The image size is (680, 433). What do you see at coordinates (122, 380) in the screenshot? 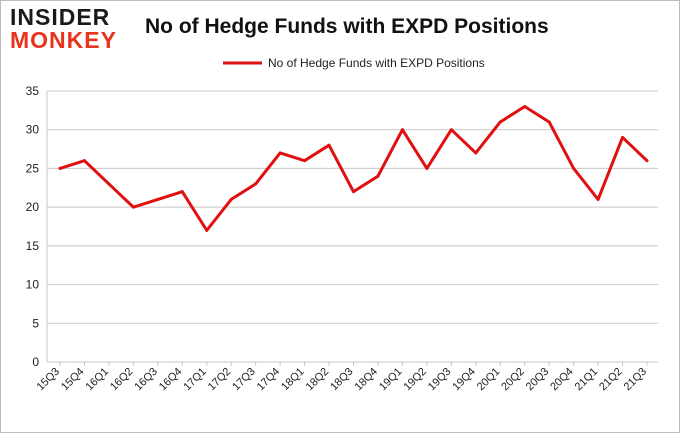
I see `x-tick-label: 16Q2` at bounding box center [122, 380].